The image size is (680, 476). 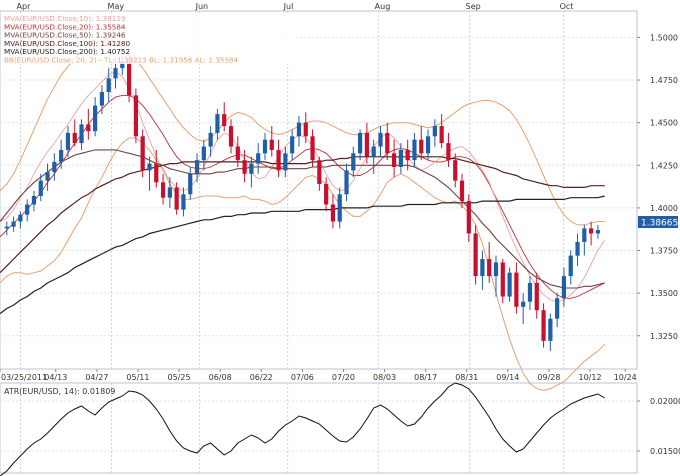 I want to click on atr-axis-labels: 0.02000 0.01500, so click(x=658, y=426).